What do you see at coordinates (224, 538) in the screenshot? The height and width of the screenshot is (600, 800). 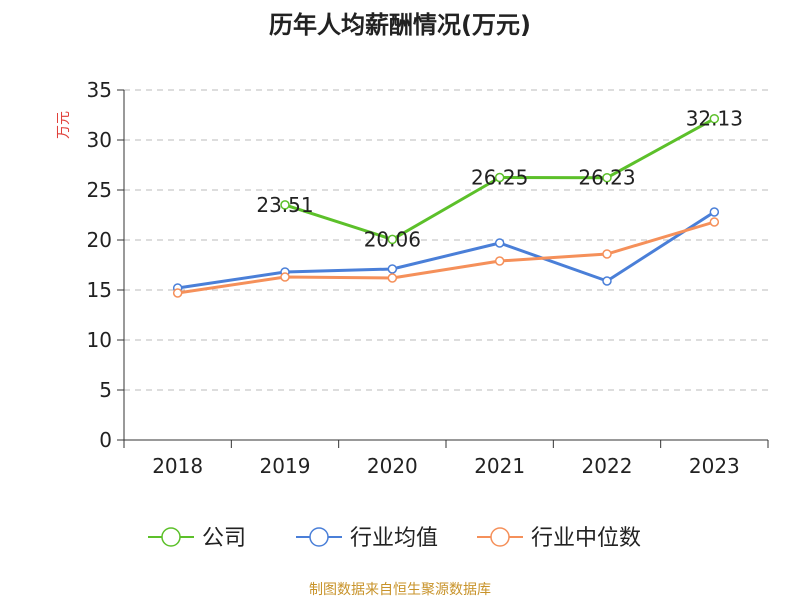 I see `legend-label: 公司` at bounding box center [224, 538].